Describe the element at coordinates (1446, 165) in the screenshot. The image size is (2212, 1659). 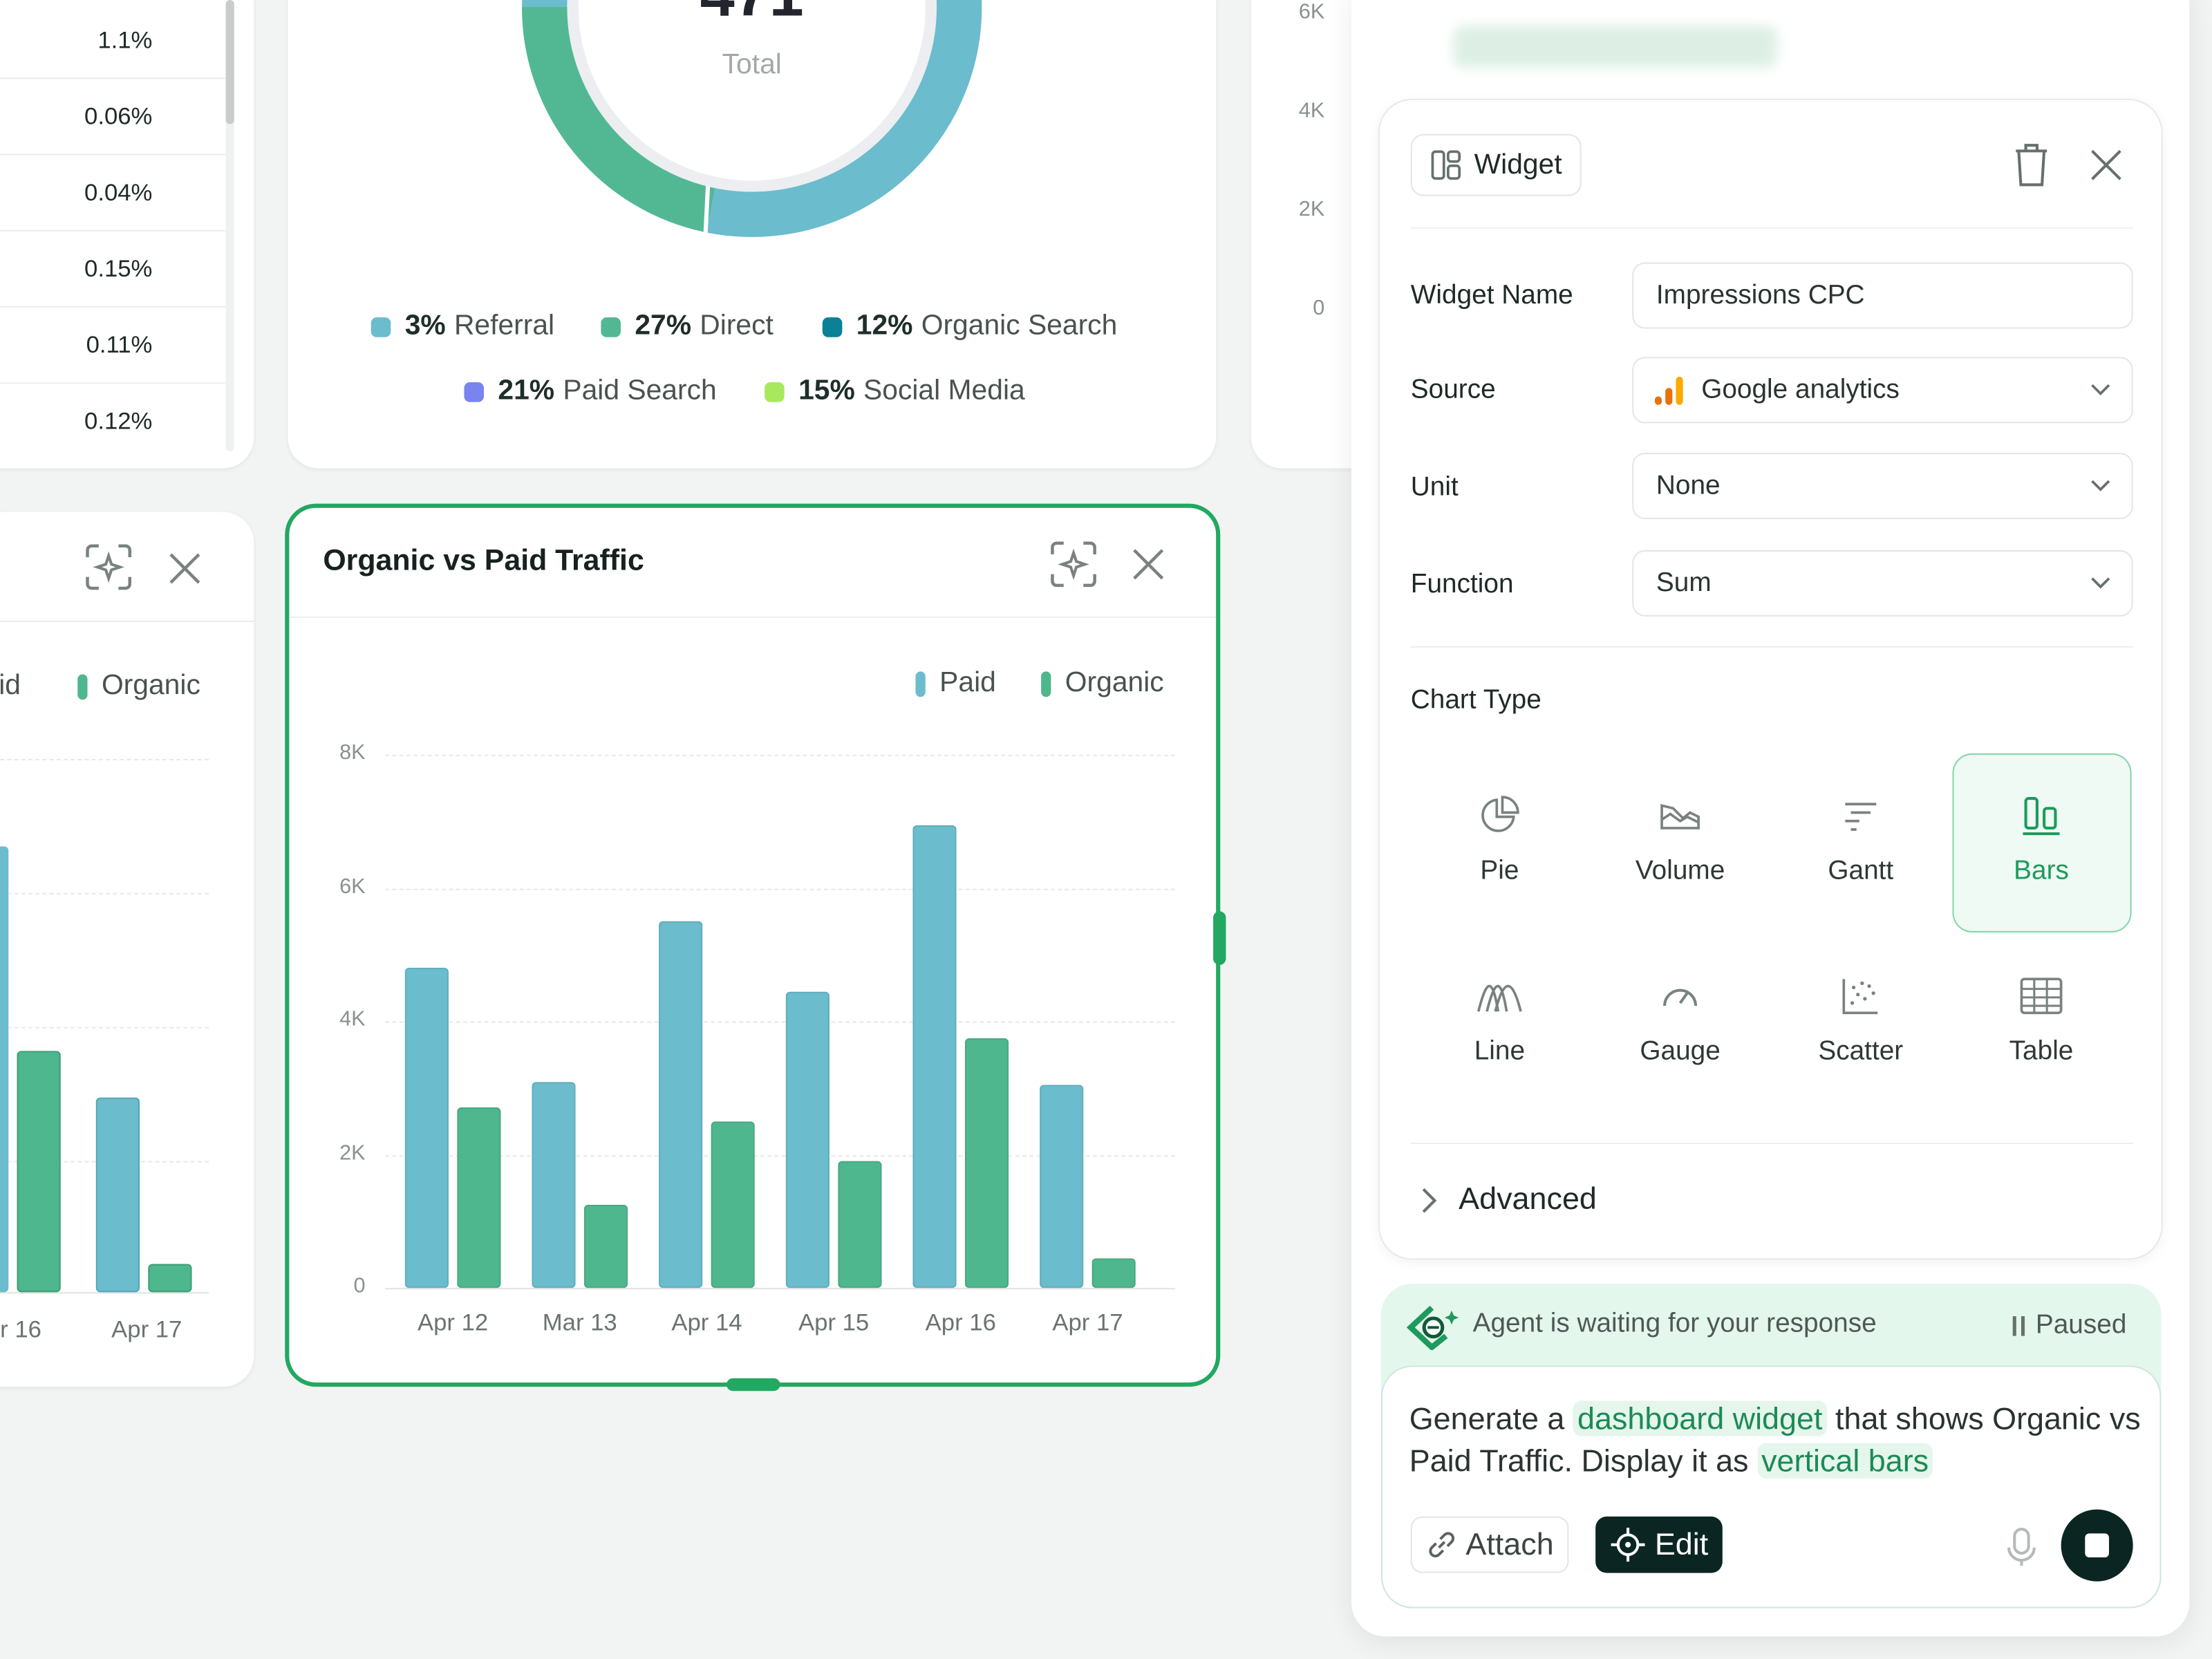
I see `layout-icon` at that location.